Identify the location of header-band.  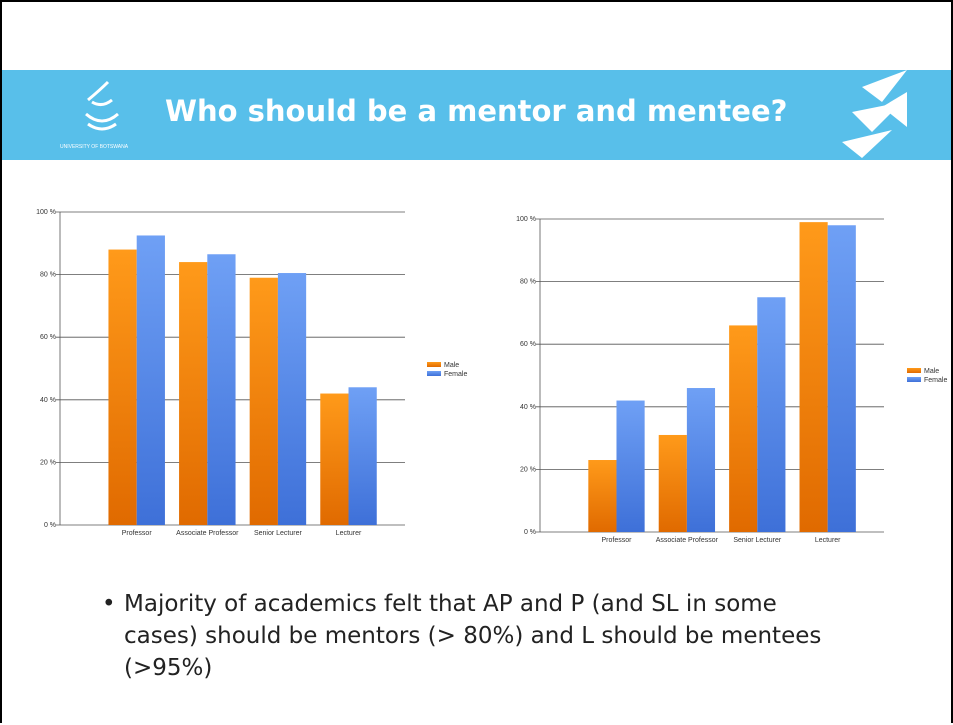
(476, 115).